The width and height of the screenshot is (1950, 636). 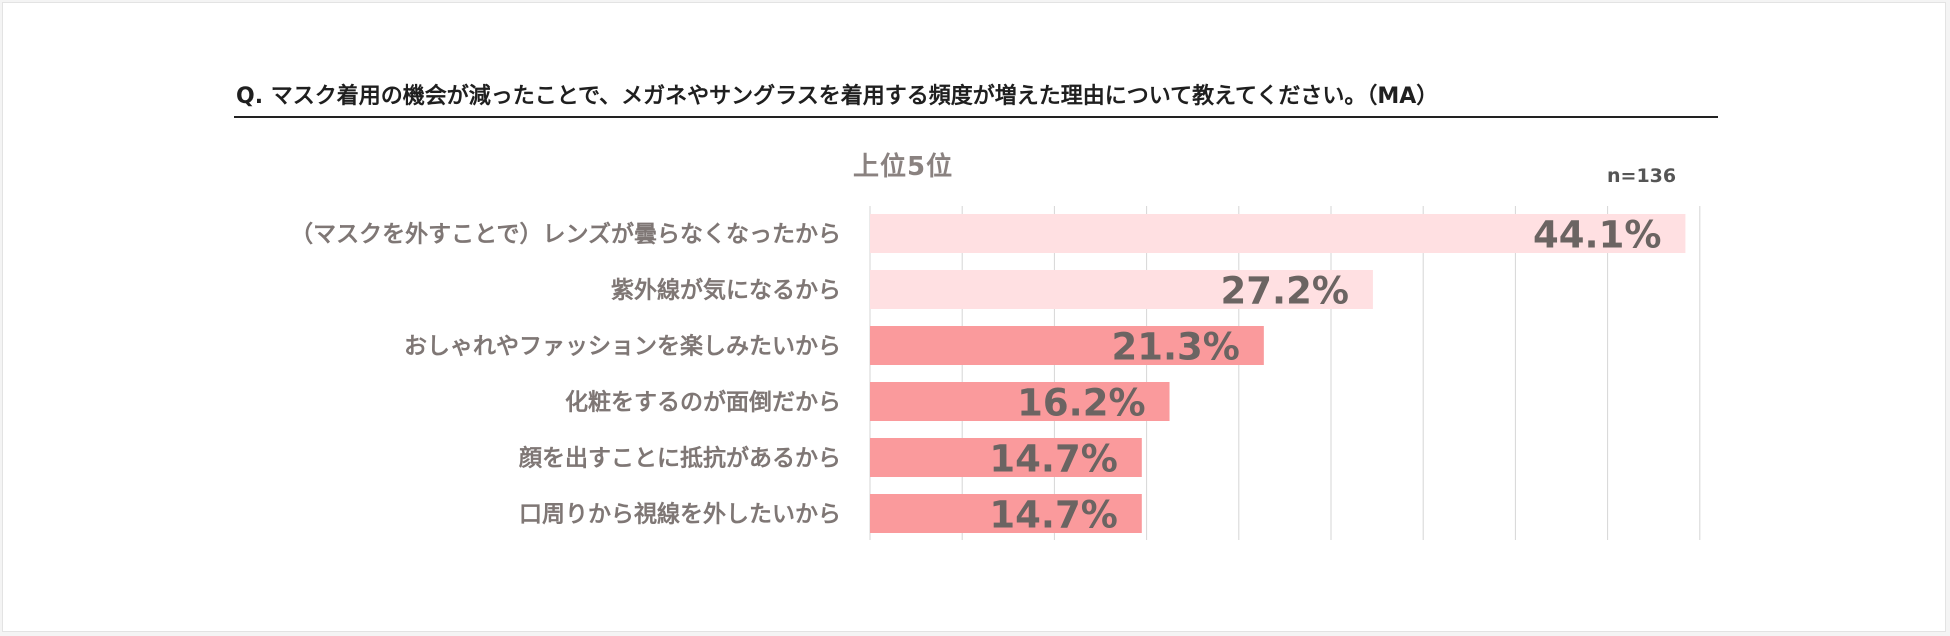 What do you see at coordinates (679, 458) in the screenshot?
I see `category-label: 顔を出すことに抵抗があるから` at bounding box center [679, 458].